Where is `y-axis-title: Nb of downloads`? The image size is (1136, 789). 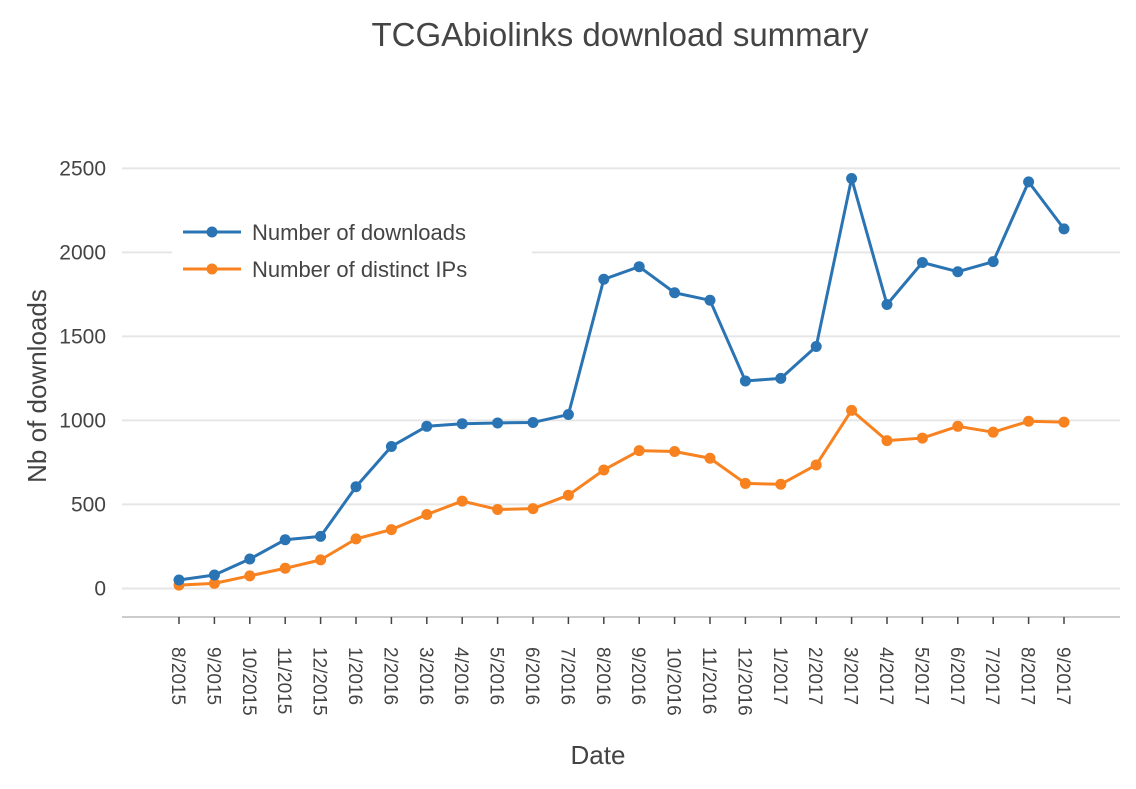 y-axis-title: Nb of downloads is located at coordinates (37, 386).